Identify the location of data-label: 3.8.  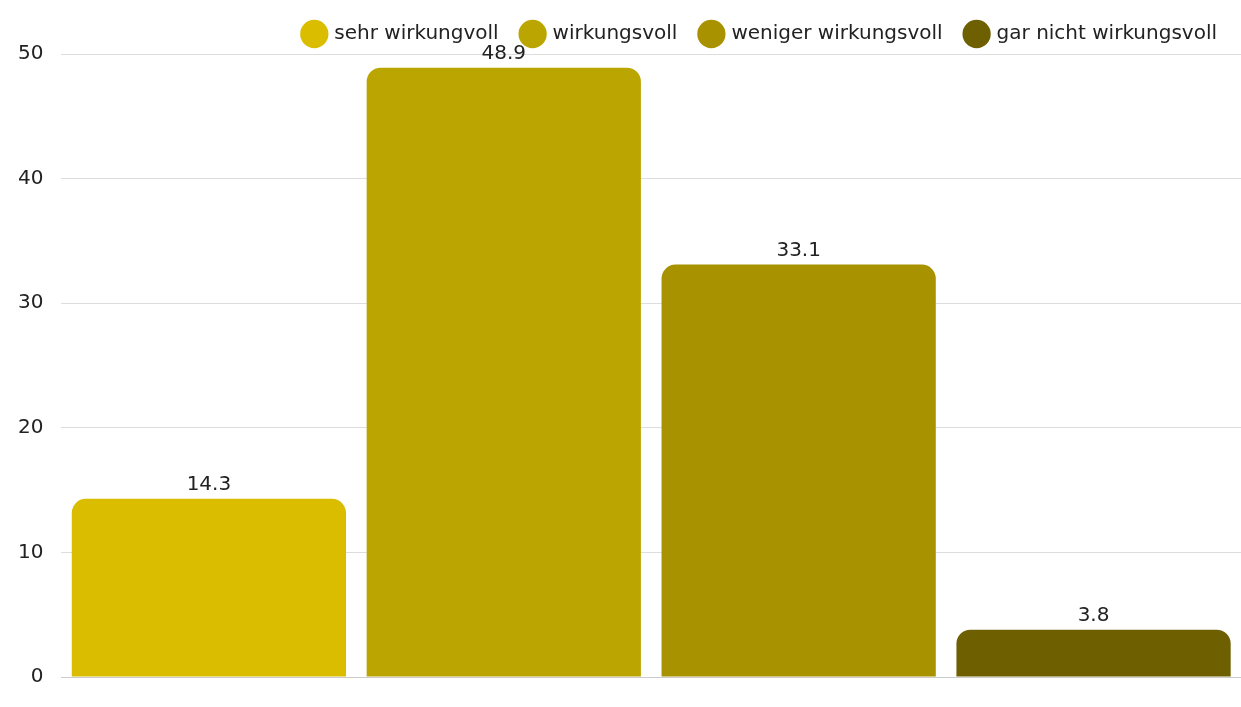
(1093, 613).